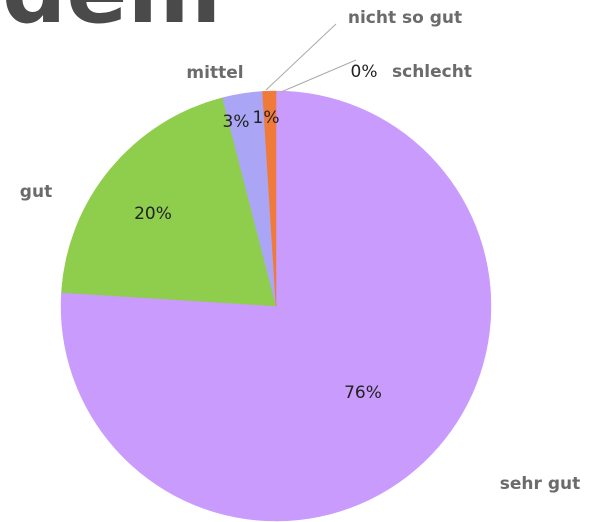  I want to click on value-label: 20%, so click(153, 214).